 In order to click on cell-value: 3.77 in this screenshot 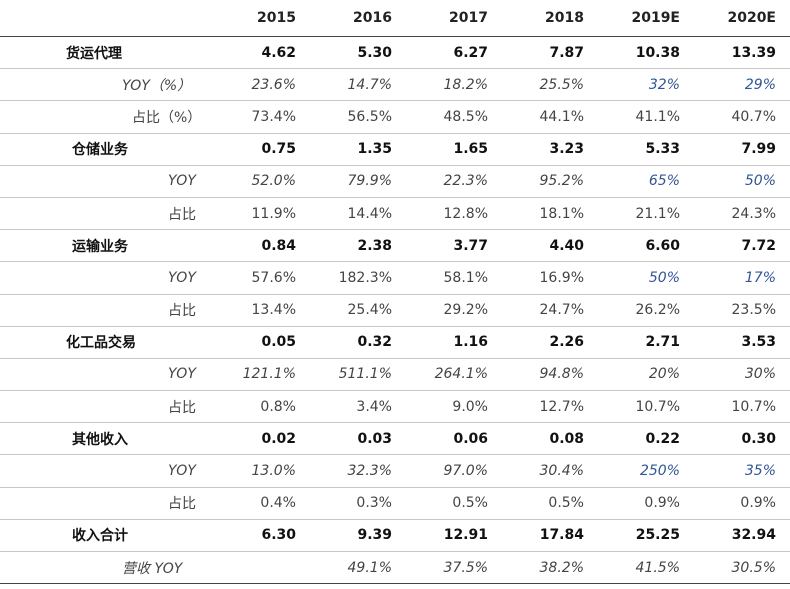, I will do `click(454, 246)`.